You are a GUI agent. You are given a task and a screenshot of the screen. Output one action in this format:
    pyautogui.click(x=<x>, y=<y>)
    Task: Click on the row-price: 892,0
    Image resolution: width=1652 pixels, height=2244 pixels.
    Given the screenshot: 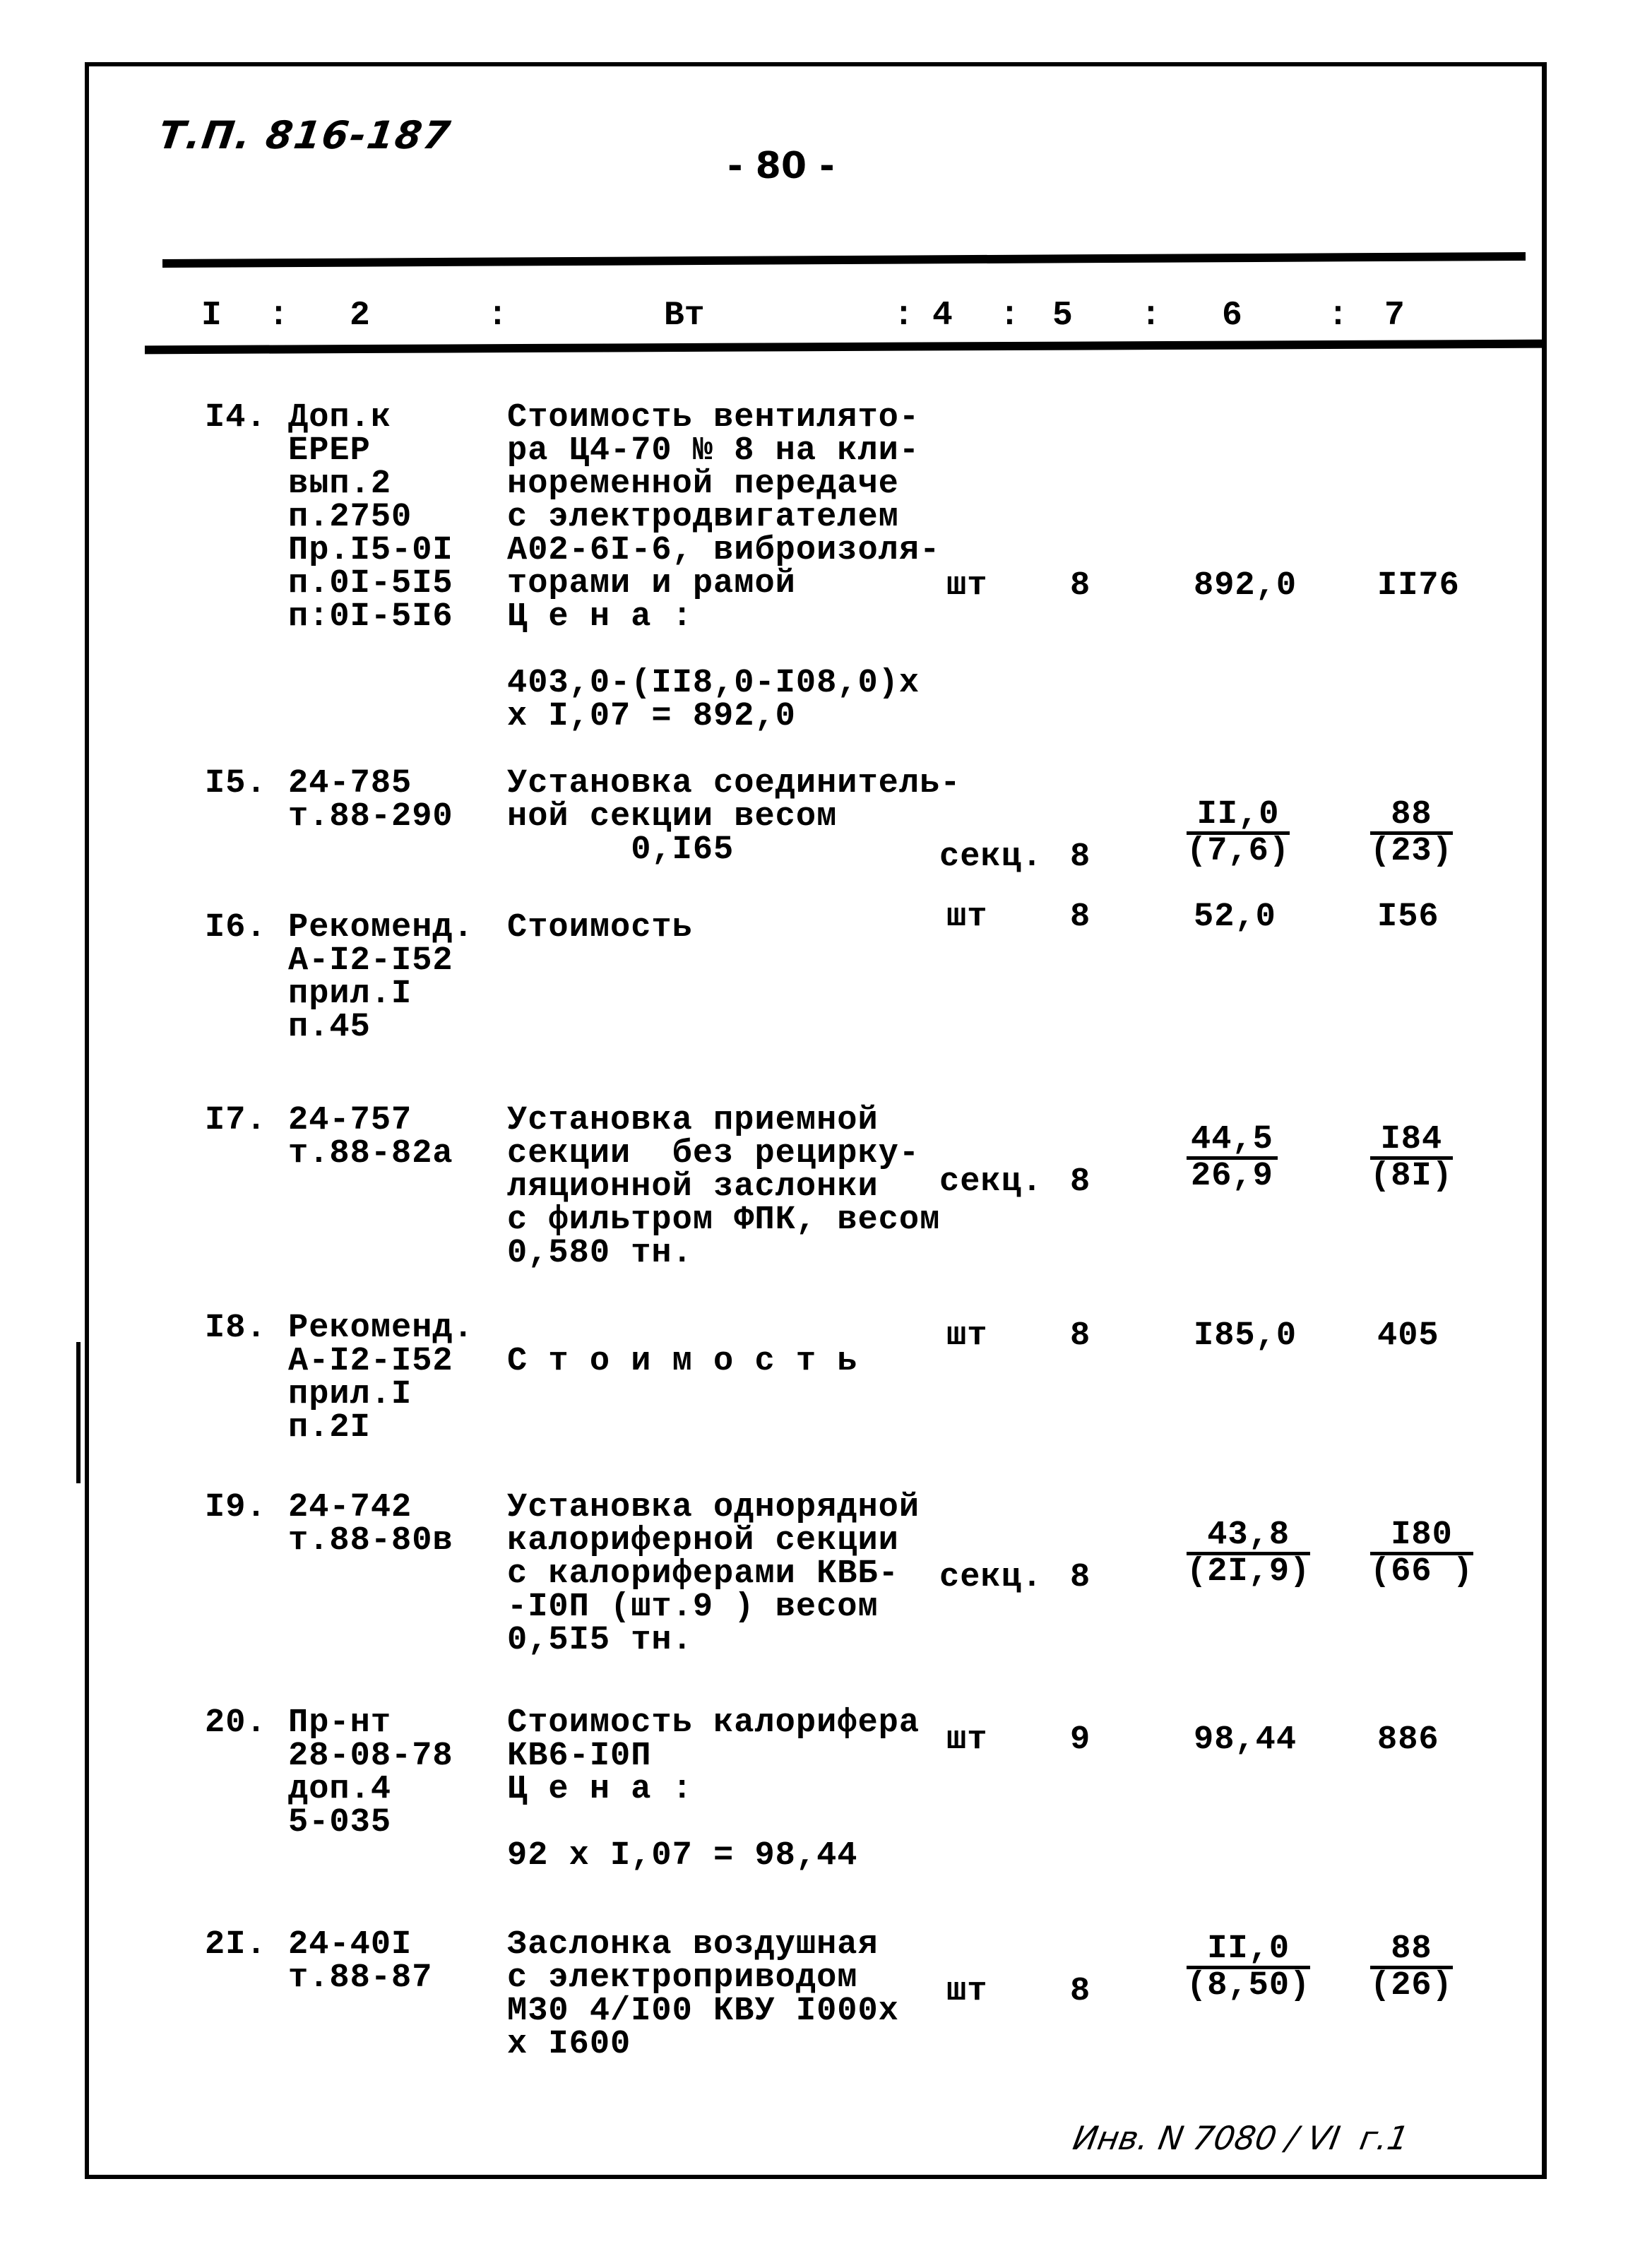 What is the action you would take?
    pyautogui.click(x=1246, y=586)
    